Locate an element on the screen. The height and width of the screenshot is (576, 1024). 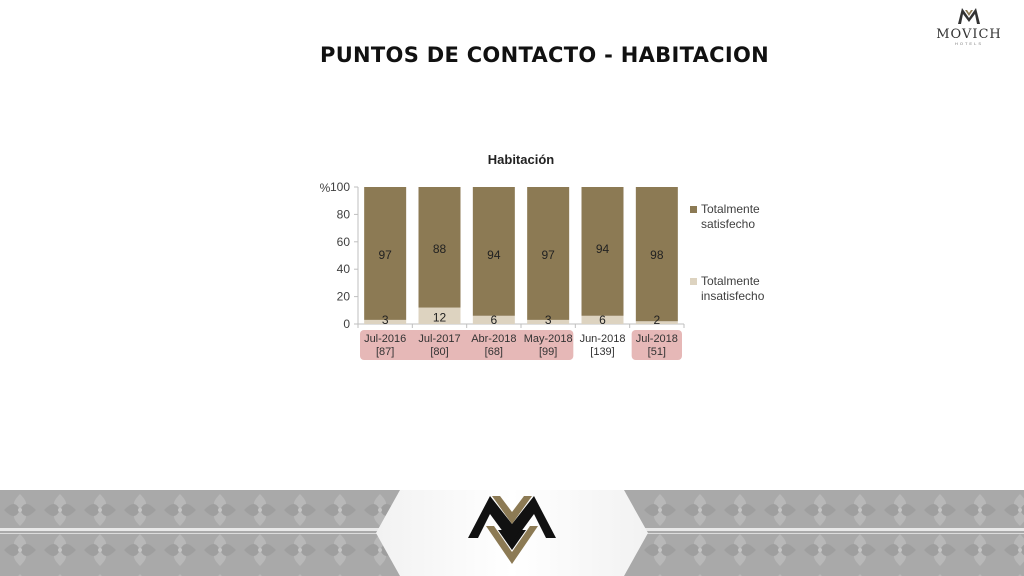
sample-size-label: [99] is located at coordinates (548, 352).